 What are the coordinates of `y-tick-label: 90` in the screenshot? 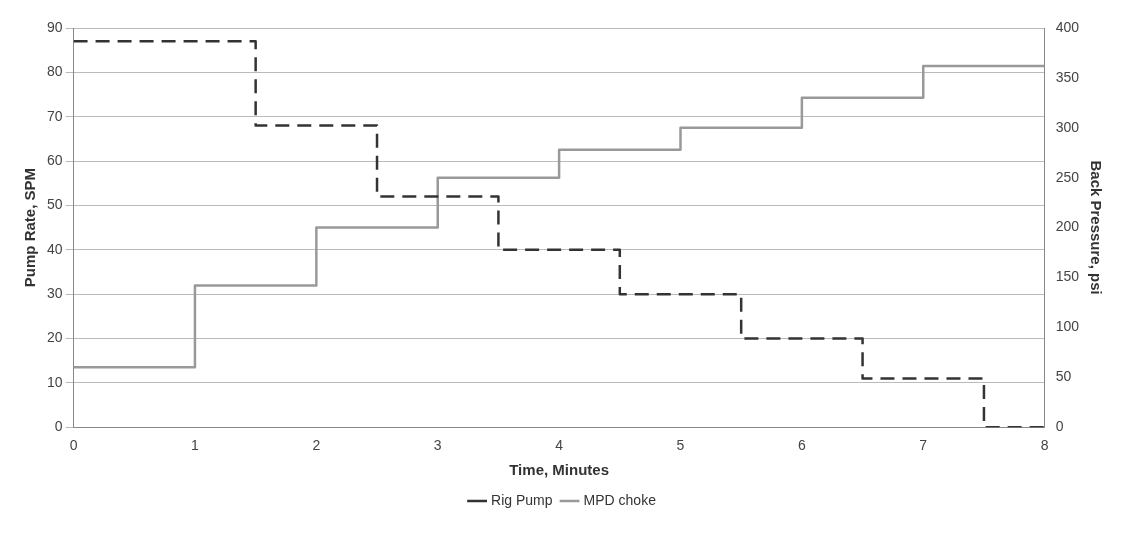 It's located at (54, 26).